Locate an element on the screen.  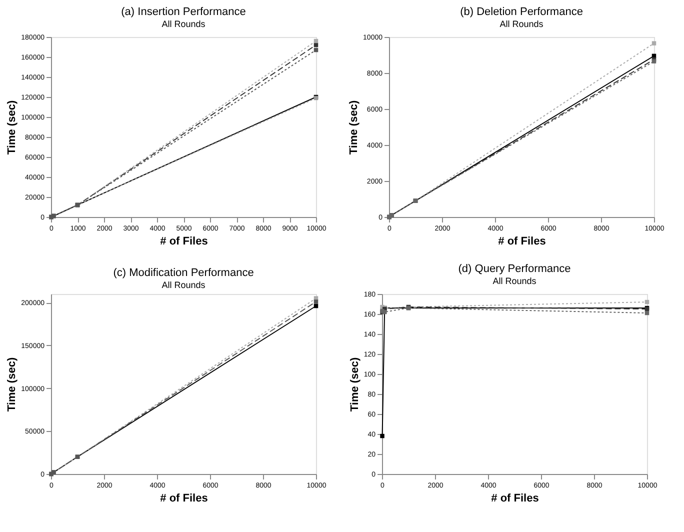
chart-title: (a) Insertion Performance is located at coordinates (183, 12).